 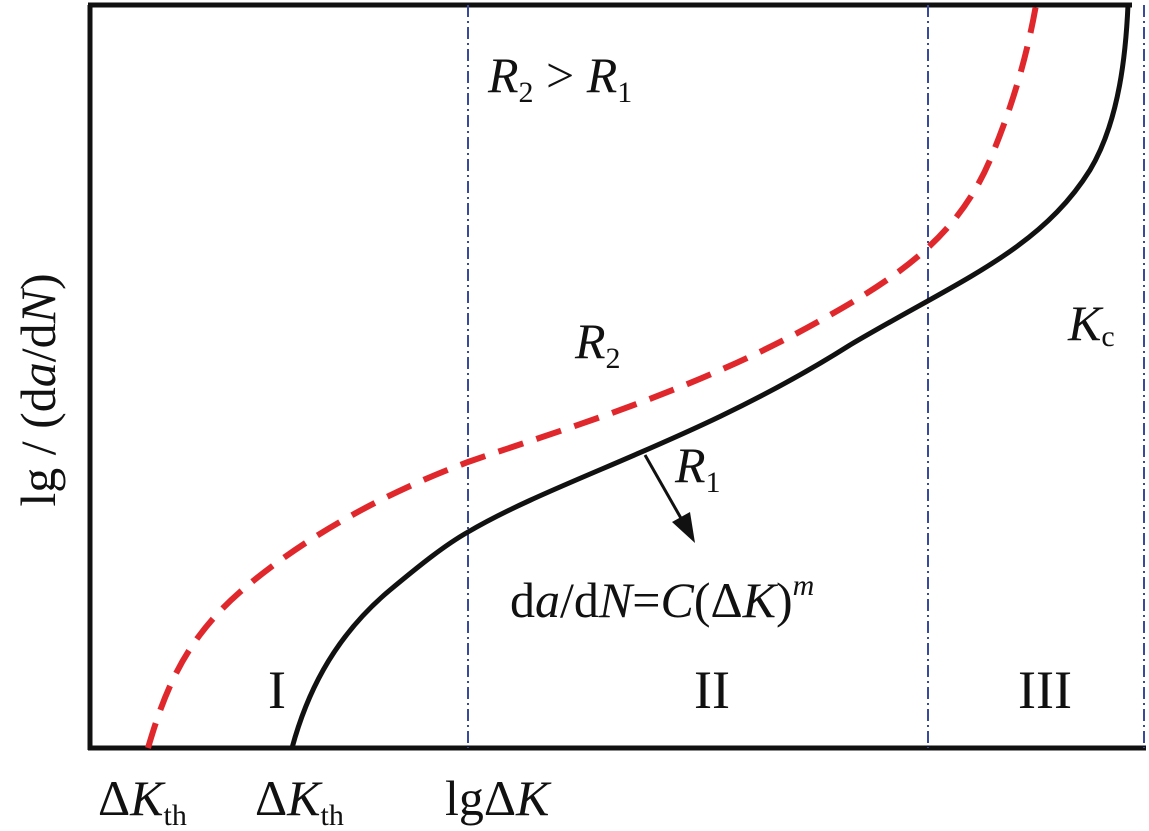 I want to click on text-part: lgΔ, so click(x=480, y=798).